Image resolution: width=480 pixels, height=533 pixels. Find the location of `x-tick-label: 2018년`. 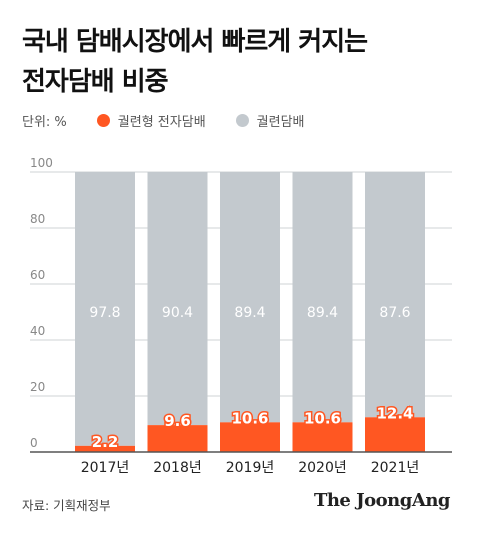

x-tick-label: 2018년 is located at coordinates (177, 468).